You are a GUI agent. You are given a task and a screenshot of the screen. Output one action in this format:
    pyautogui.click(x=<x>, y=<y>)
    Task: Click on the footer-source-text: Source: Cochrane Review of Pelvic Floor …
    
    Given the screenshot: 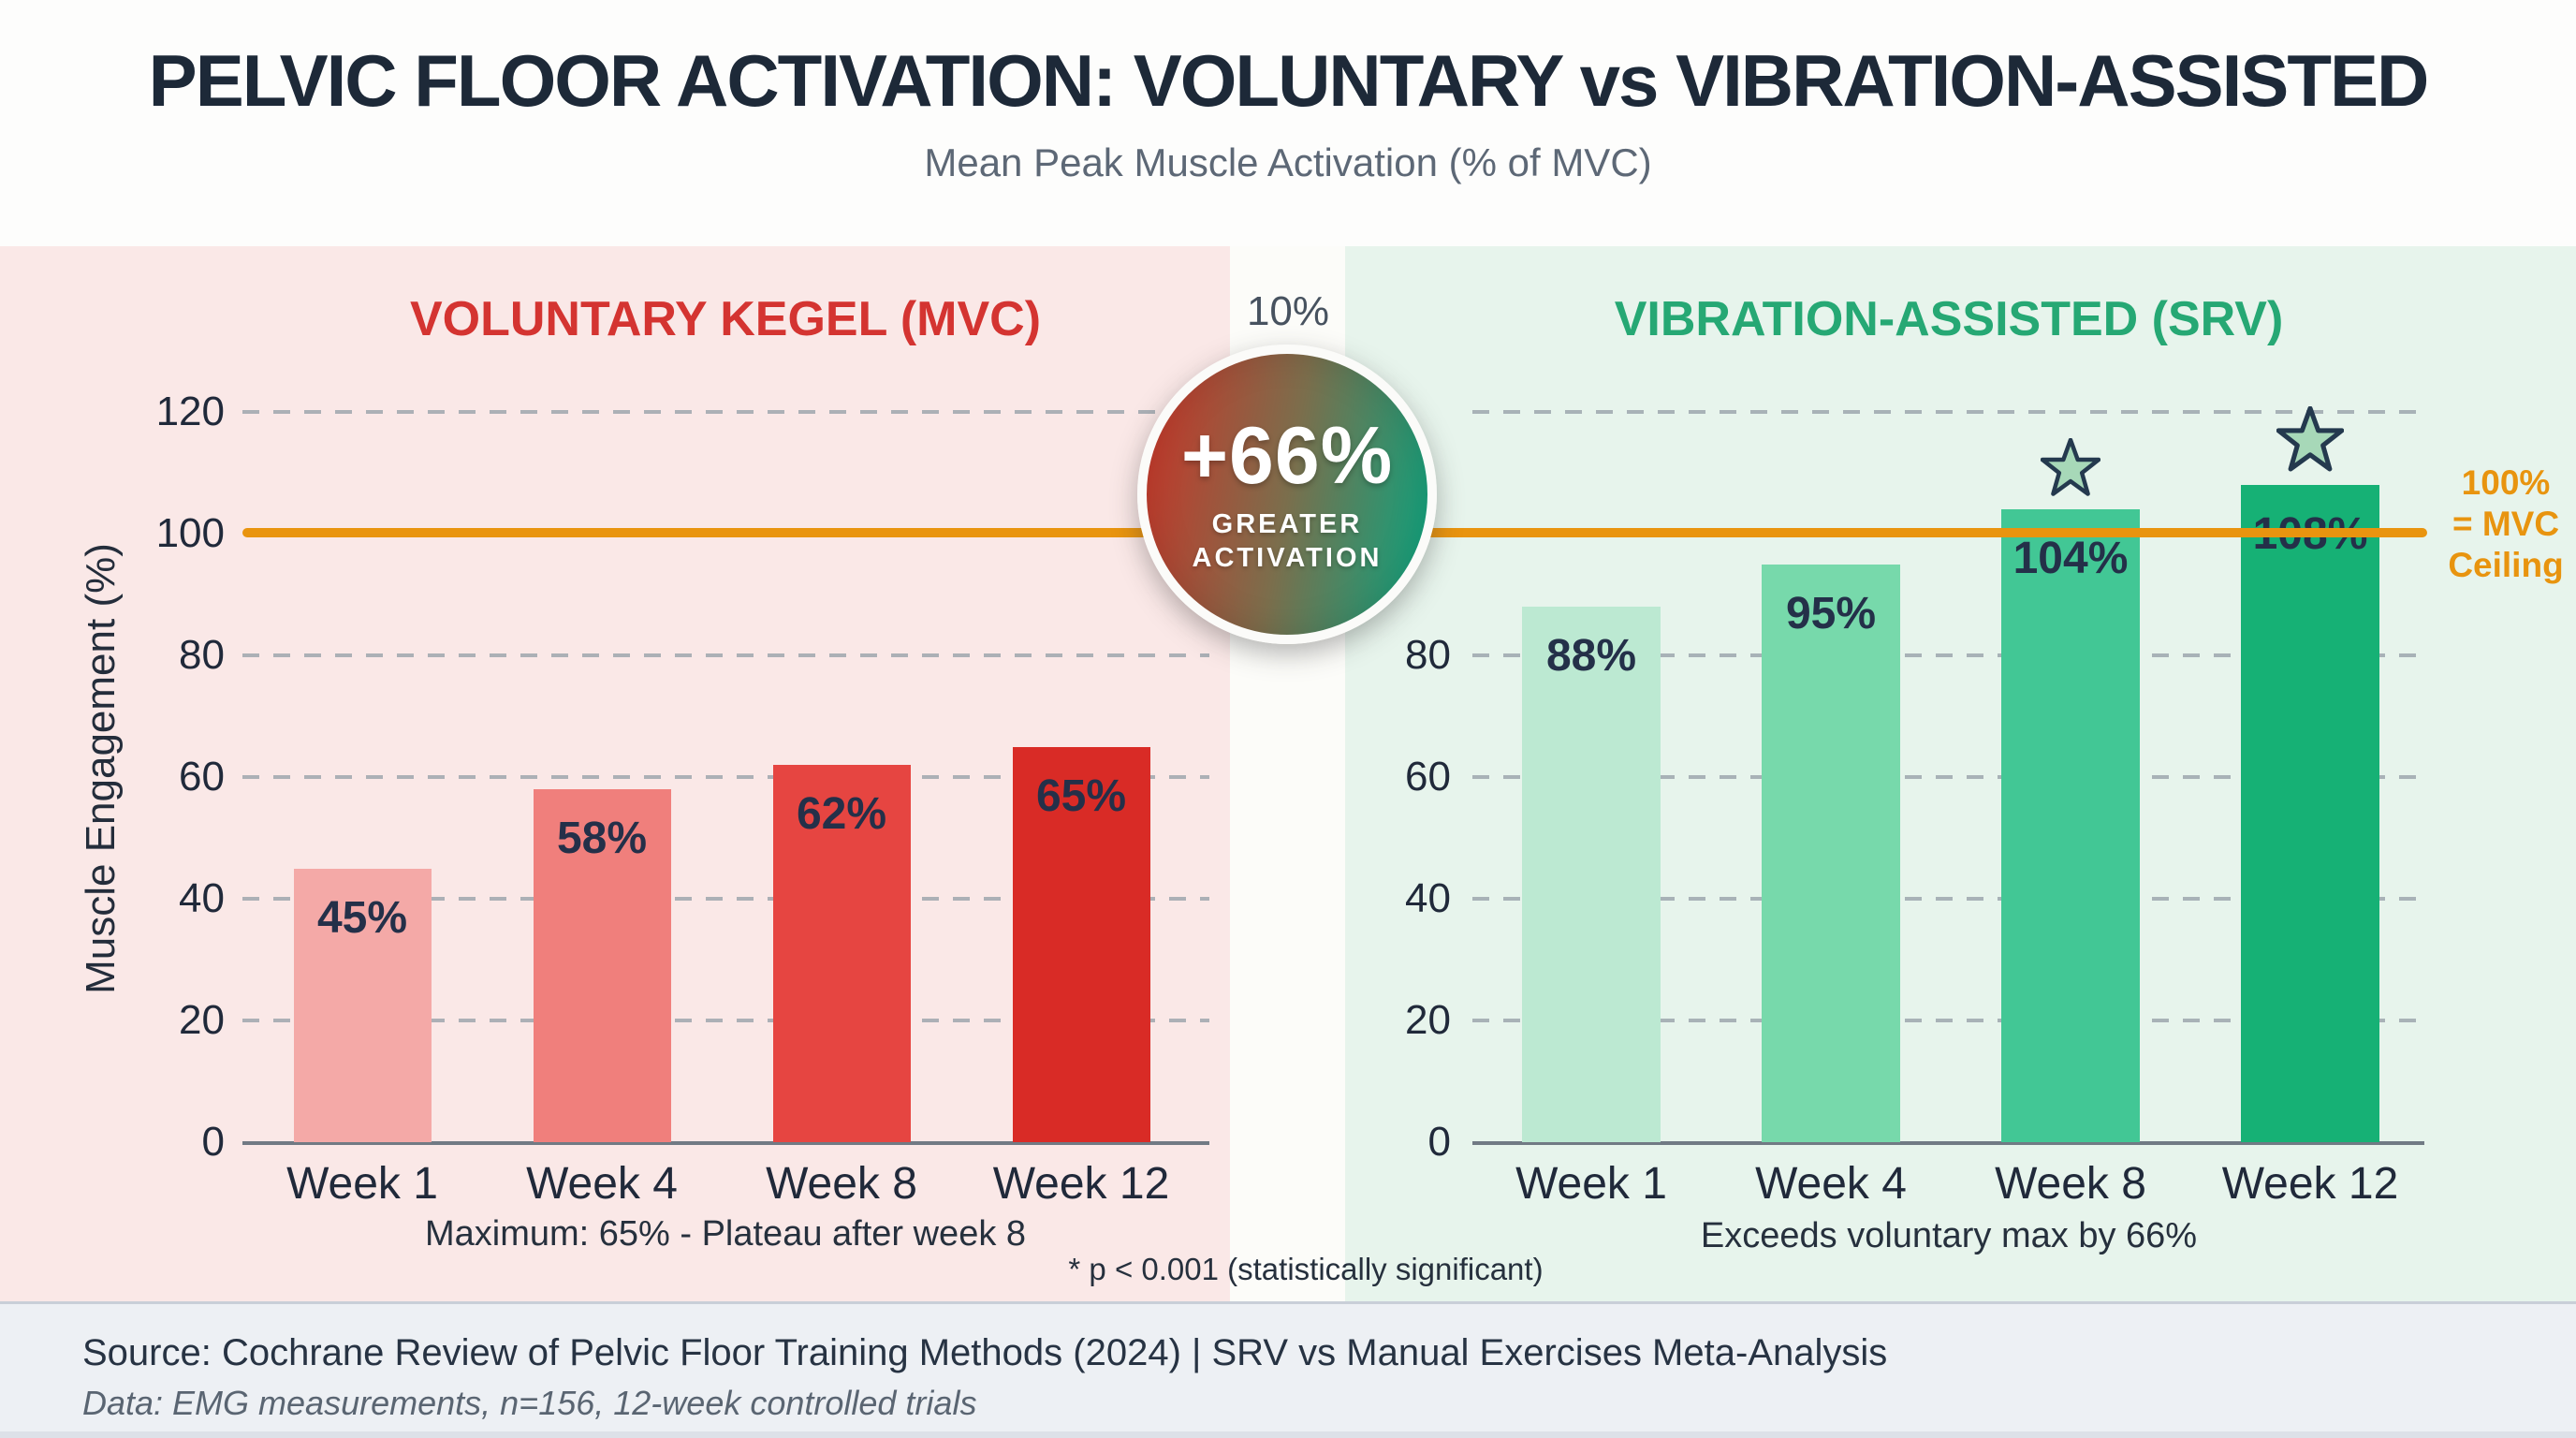 What is the action you would take?
    pyautogui.click(x=985, y=1352)
    